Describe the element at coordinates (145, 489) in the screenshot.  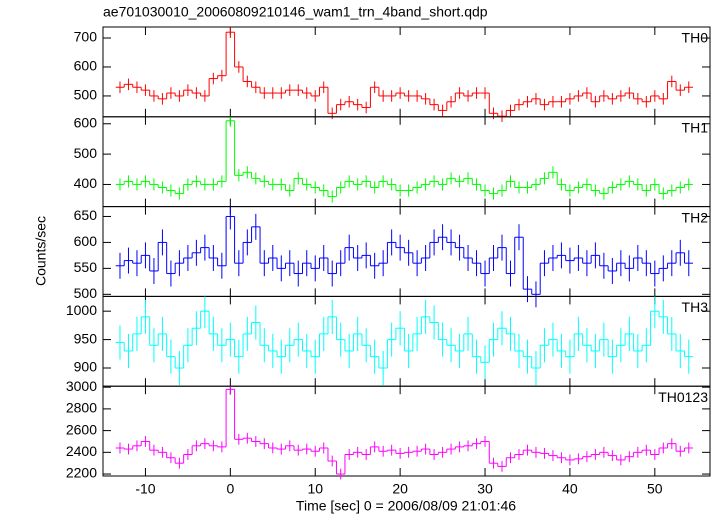
I see `x-tick-label: -10` at that location.